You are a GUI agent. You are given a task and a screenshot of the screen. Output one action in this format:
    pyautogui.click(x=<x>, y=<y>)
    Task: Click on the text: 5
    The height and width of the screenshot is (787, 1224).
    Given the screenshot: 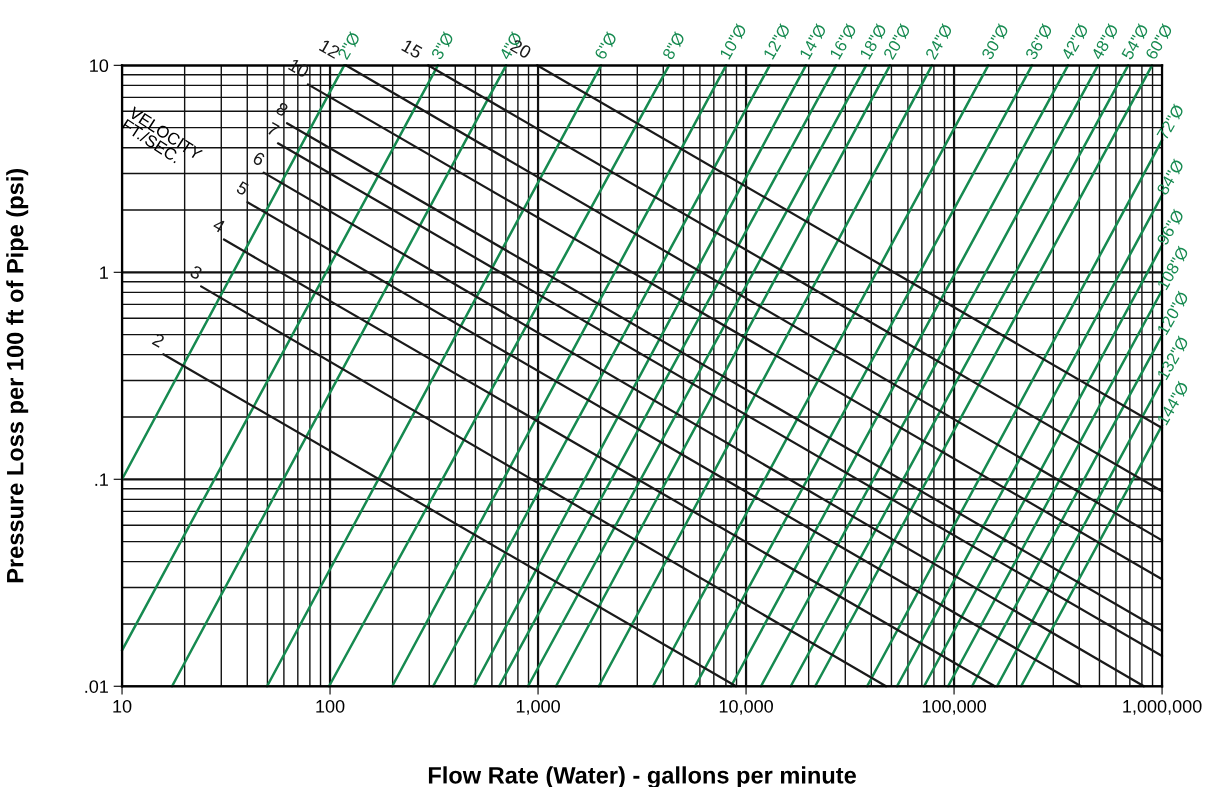 What is the action you would take?
    pyautogui.click(x=242, y=188)
    